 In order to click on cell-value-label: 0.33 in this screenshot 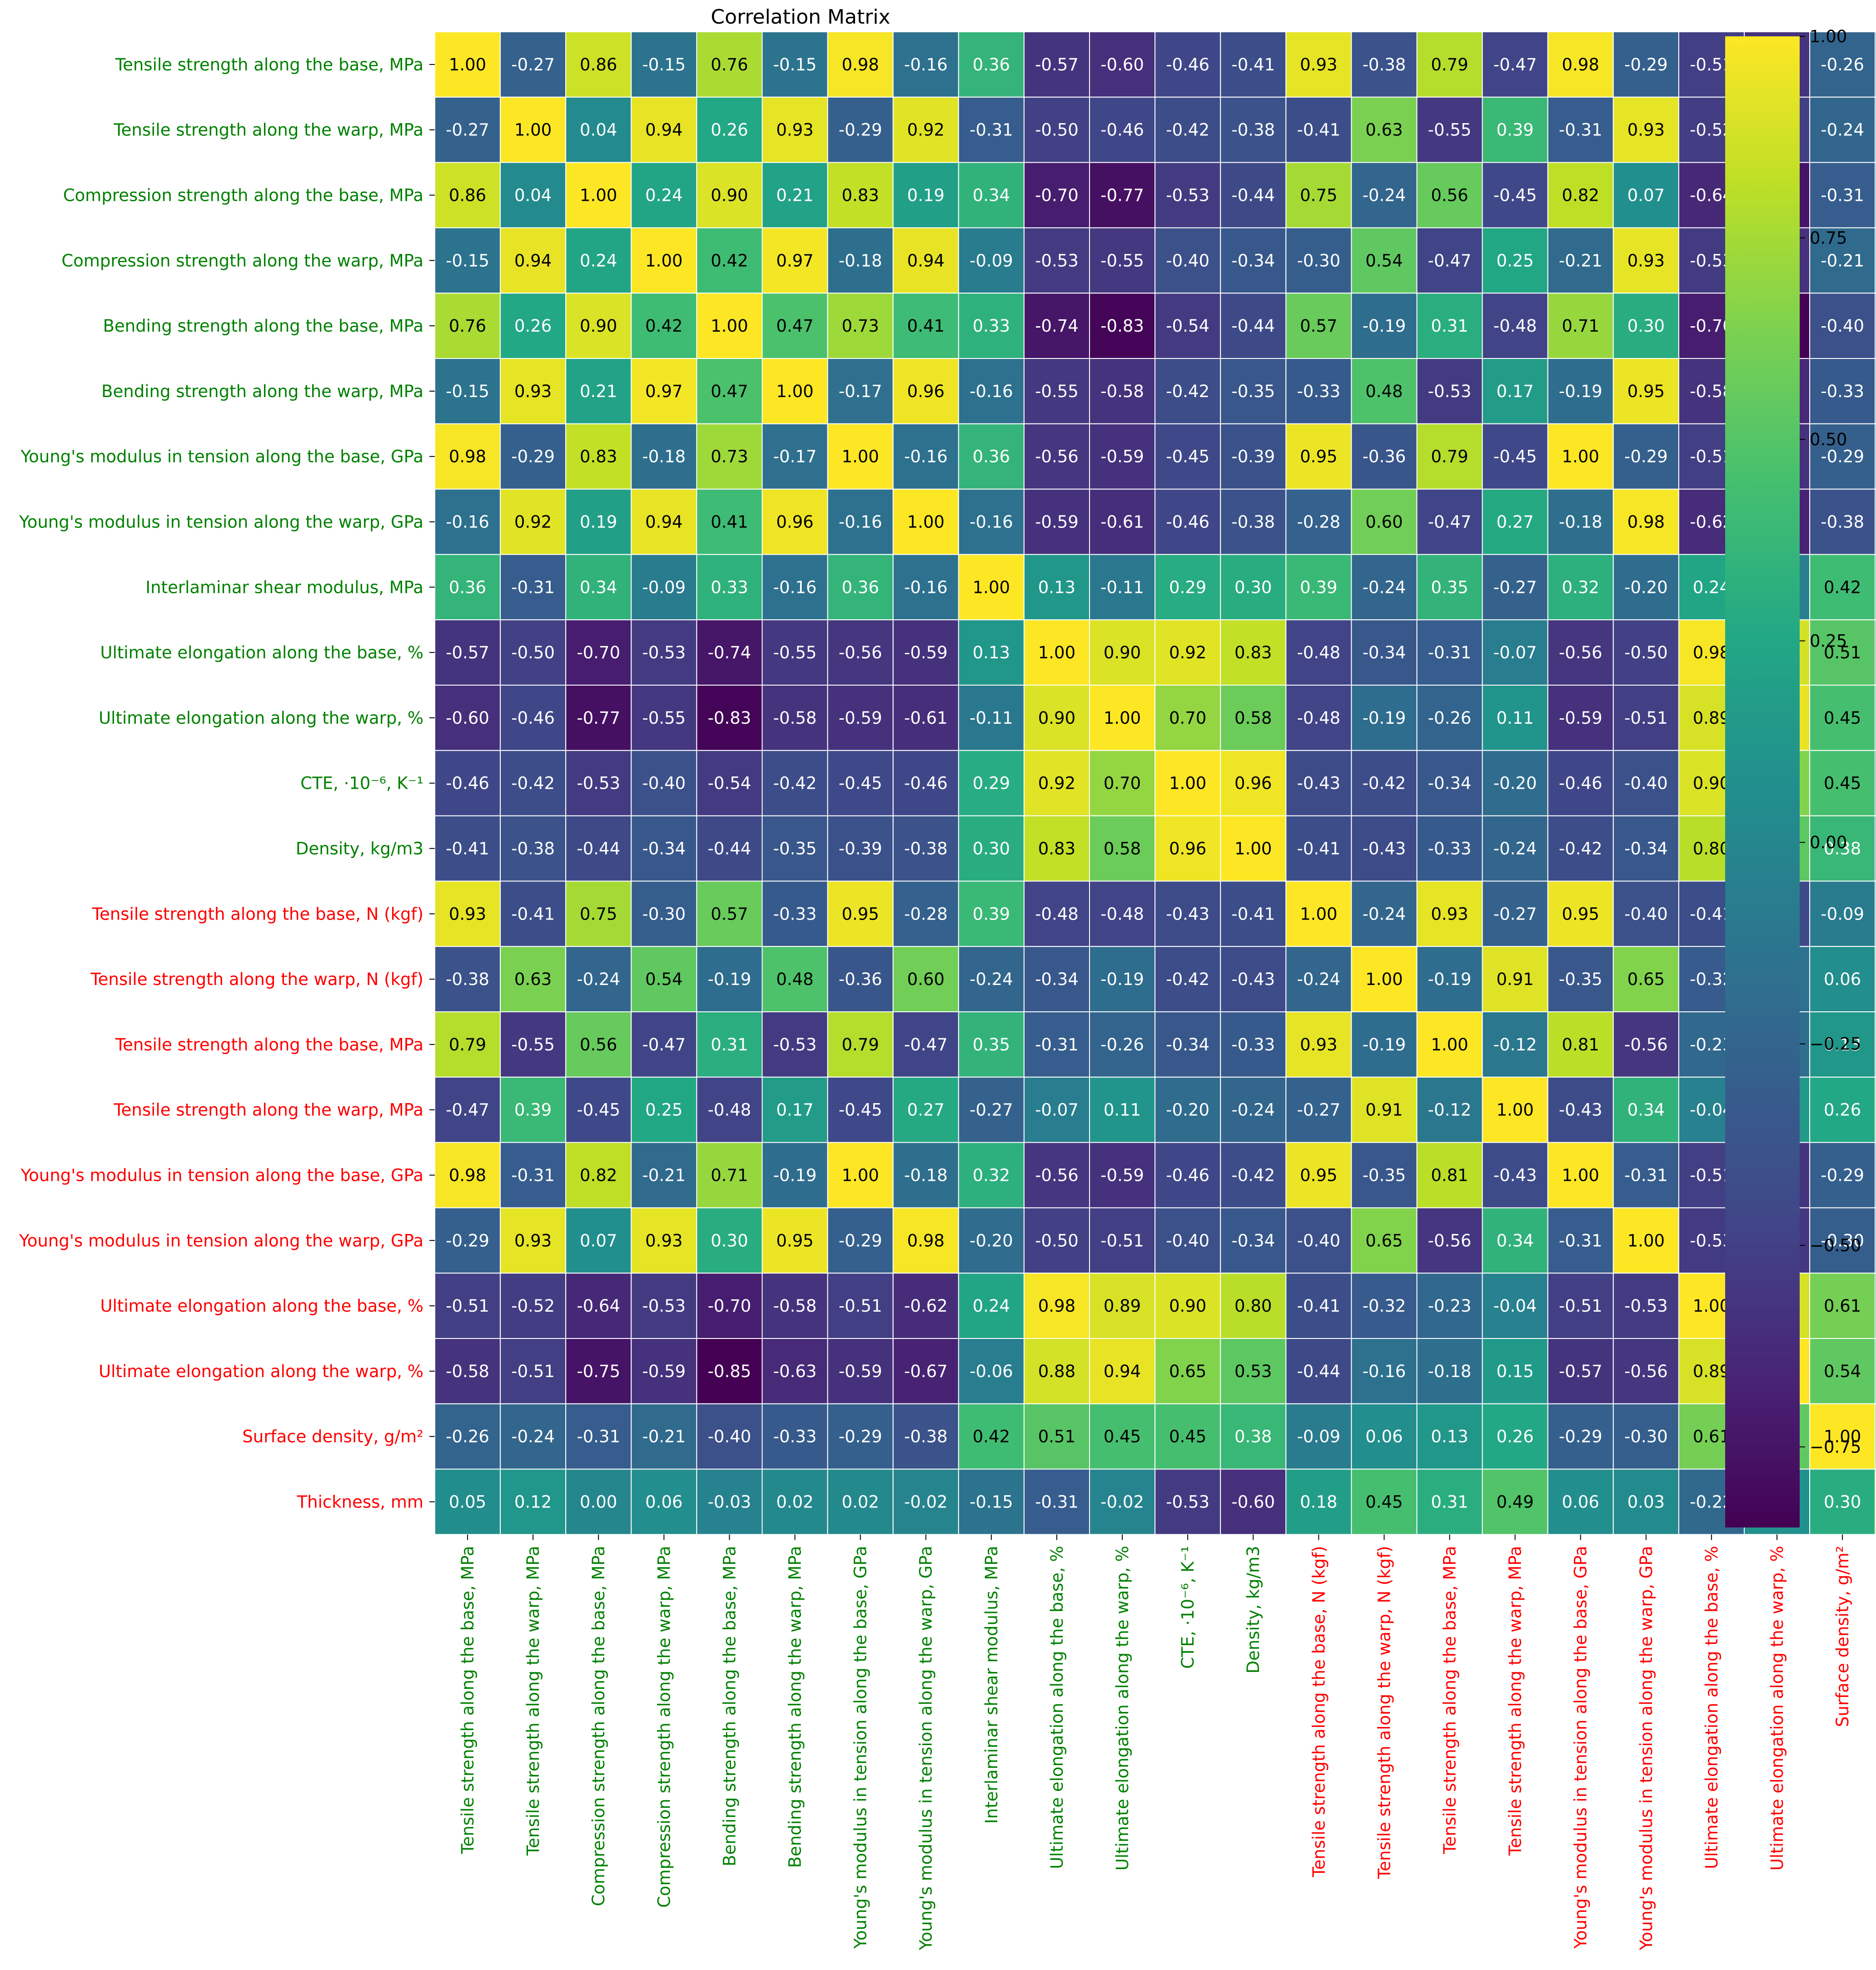, I will do `click(730, 587)`.